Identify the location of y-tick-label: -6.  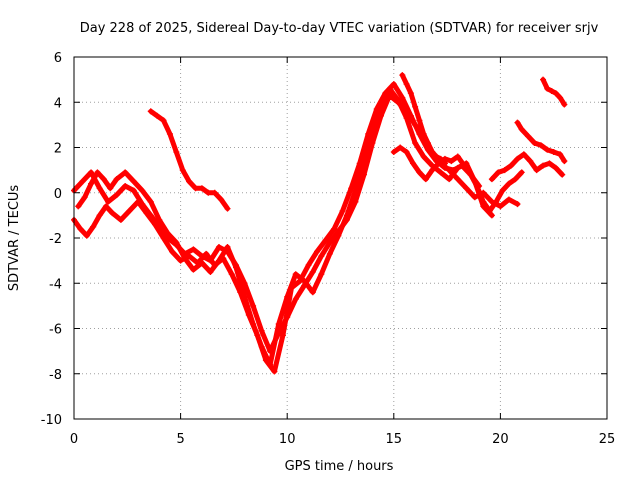
(55, 330).